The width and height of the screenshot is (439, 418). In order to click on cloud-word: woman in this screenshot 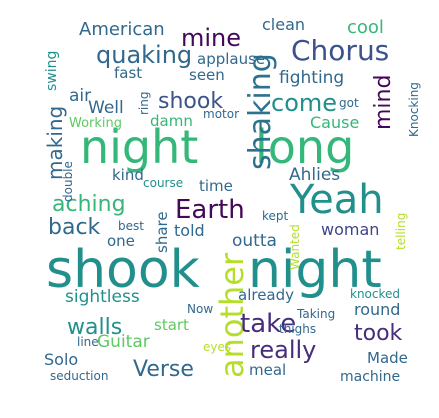, I will do `click(350, 229)`.